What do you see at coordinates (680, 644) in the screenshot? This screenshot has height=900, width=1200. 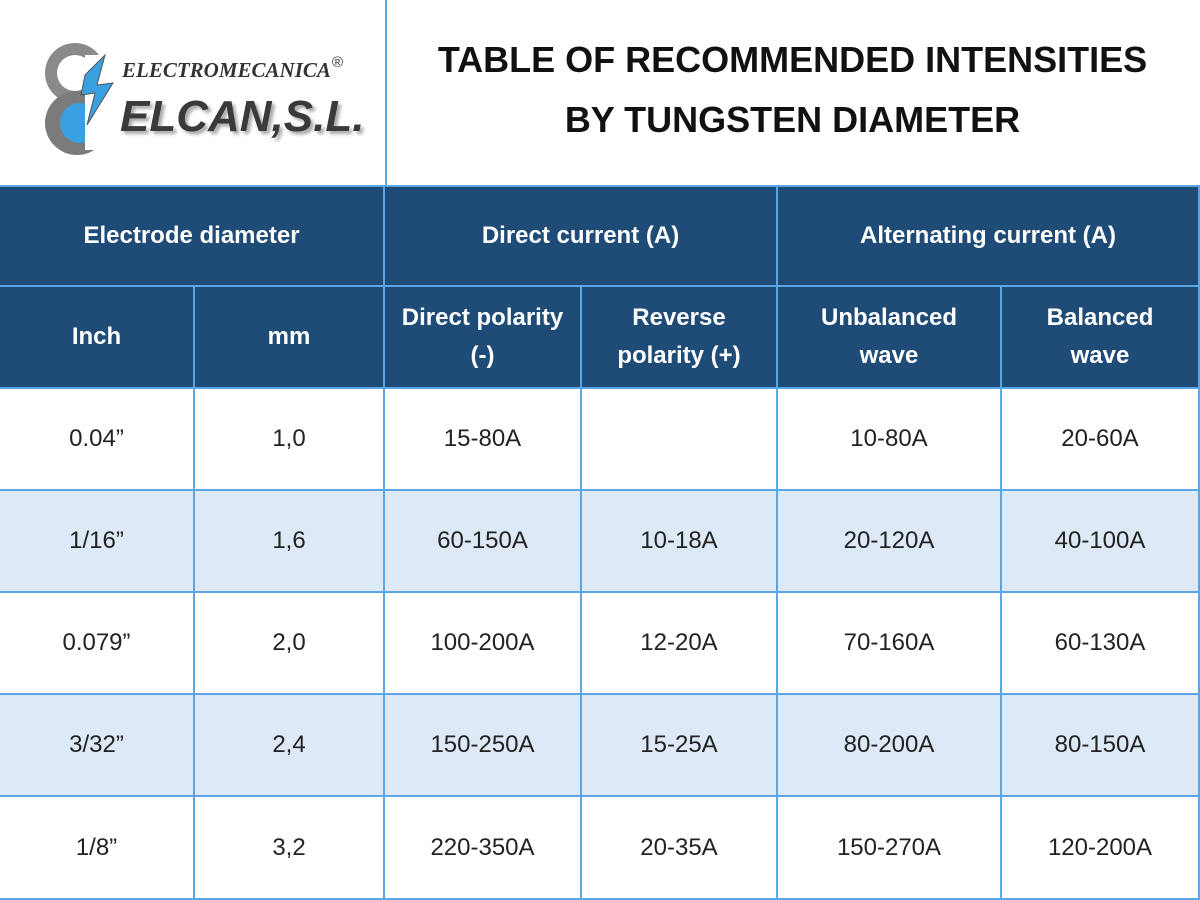 I see `table-cell: 12-20A` at bounding box center [680, 644].